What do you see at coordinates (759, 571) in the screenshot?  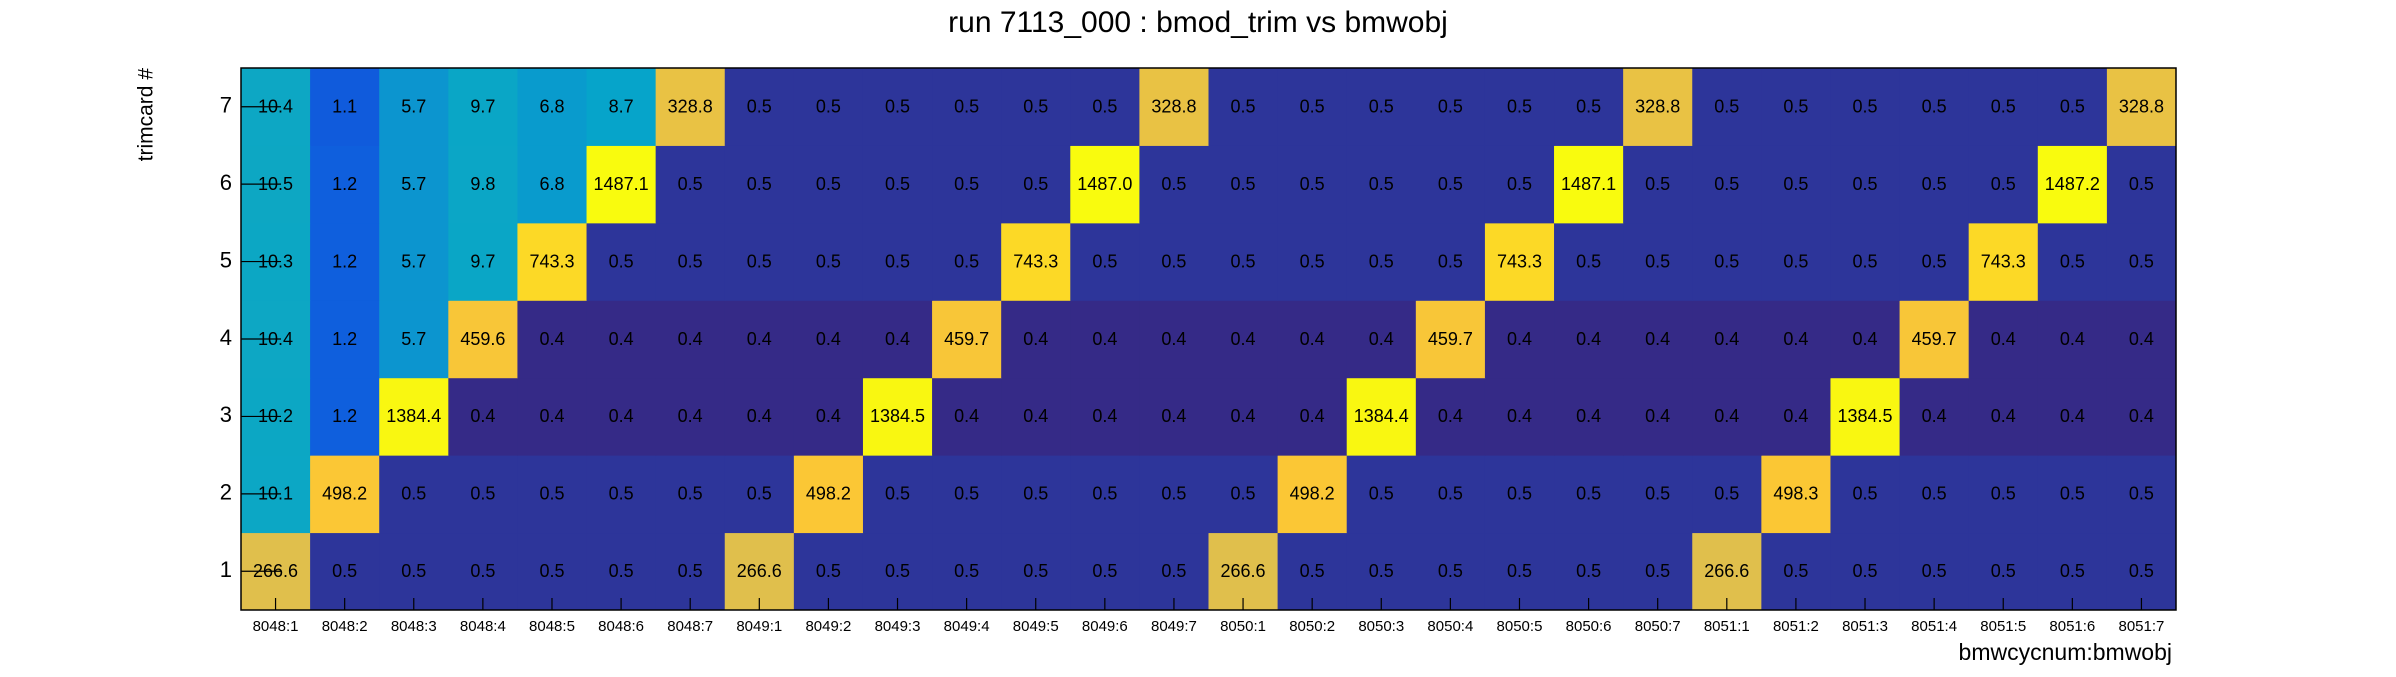 I see `cell-label: 266.6` at bounding box center [759, 571].